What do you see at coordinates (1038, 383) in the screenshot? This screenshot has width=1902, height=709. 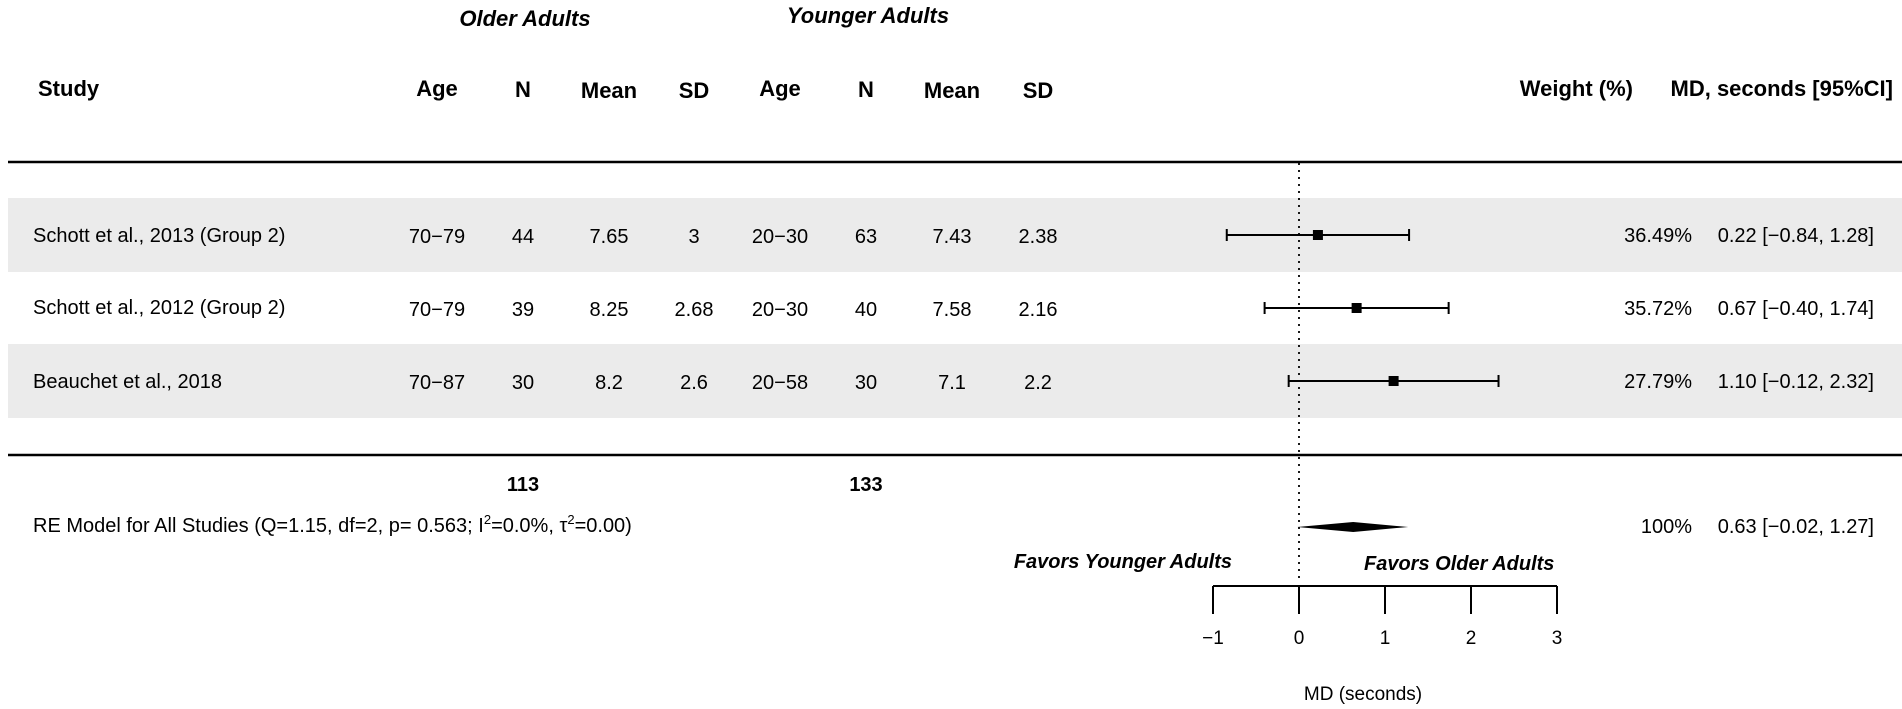 I see `younger-sd: 2.2` at bounding box center [1038, 383].